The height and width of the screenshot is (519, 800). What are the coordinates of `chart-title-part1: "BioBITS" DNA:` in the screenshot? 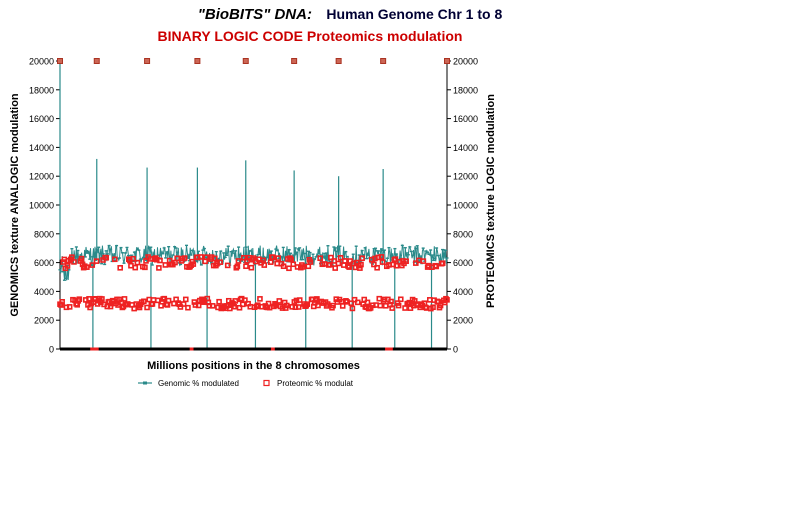 It's located at (254, 14).